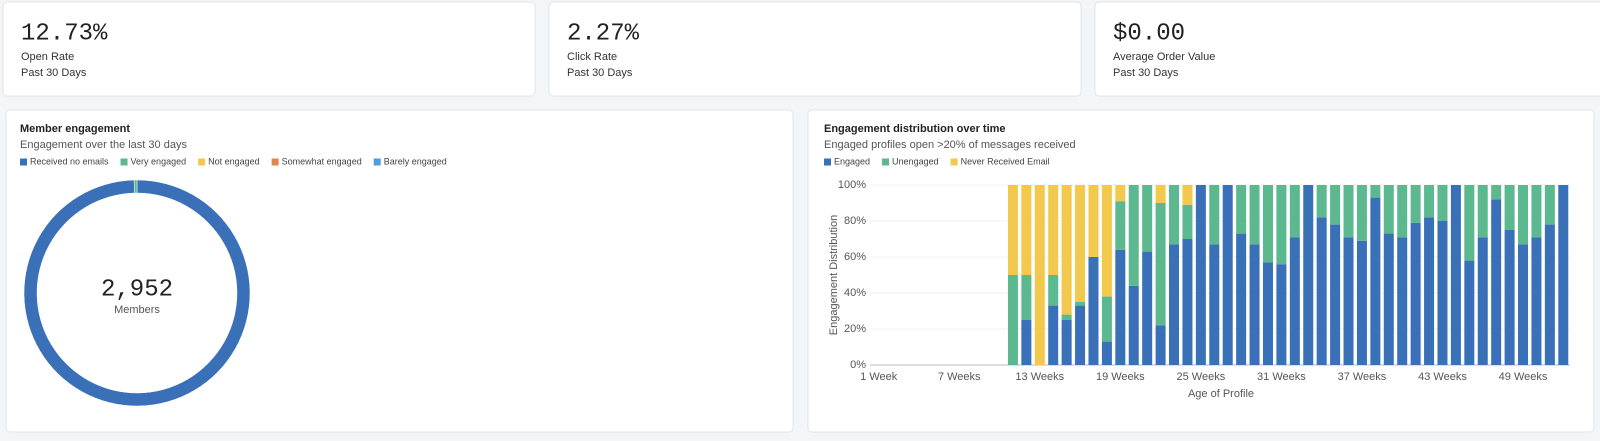 The width and height of the screenshot is (1600, 441). I want to click on legend-label: Never Received Email, so click(1005, 161).